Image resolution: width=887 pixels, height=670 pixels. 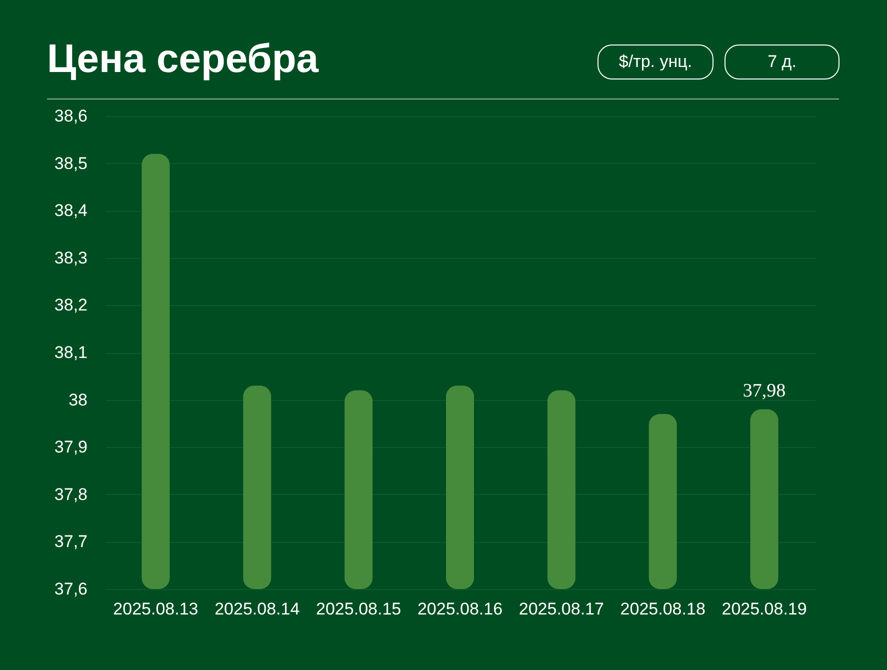 I want to click on y-tick-label: 38,1, so click(x=71, y=352).